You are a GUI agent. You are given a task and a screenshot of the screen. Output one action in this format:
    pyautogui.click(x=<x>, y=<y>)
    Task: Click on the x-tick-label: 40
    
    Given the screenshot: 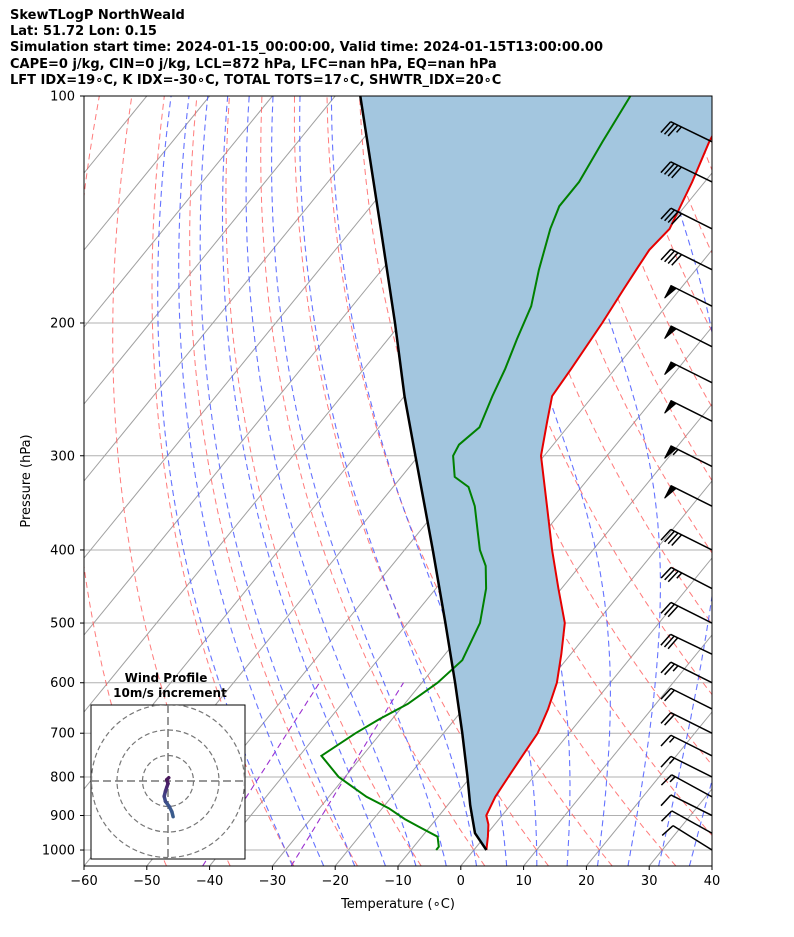 What is the action you would take?
    pyautogui.click(x=712, y=881)
    